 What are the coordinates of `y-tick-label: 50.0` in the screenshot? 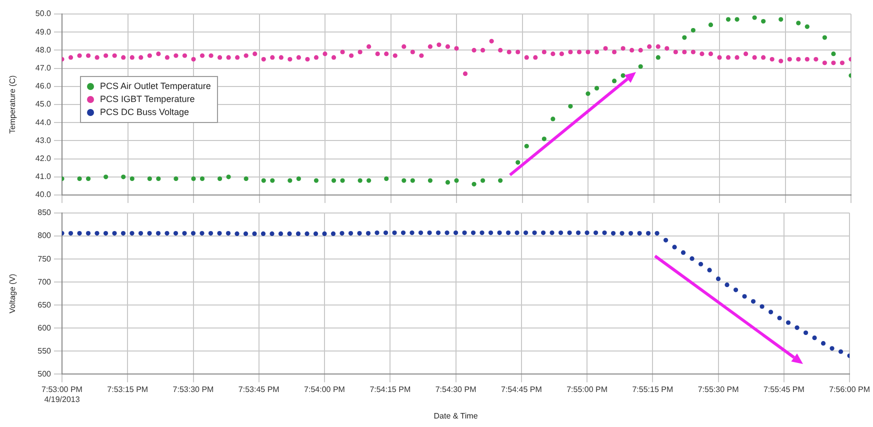 It's located at (43, 13).